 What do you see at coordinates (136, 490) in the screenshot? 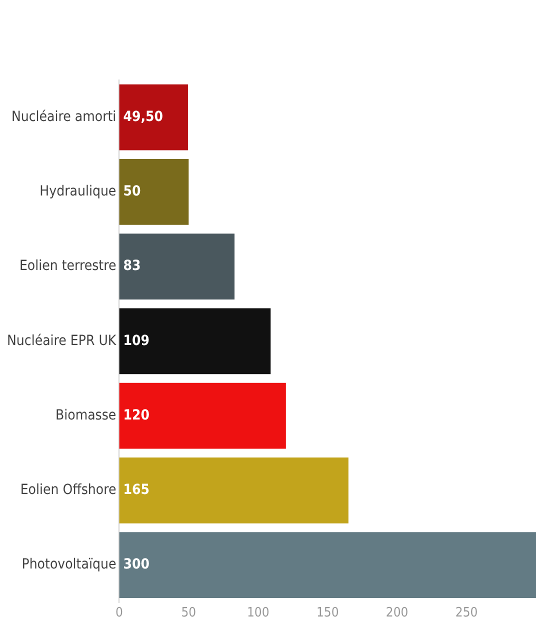
I see `data-label: 165` at bounding box center [136, 490].